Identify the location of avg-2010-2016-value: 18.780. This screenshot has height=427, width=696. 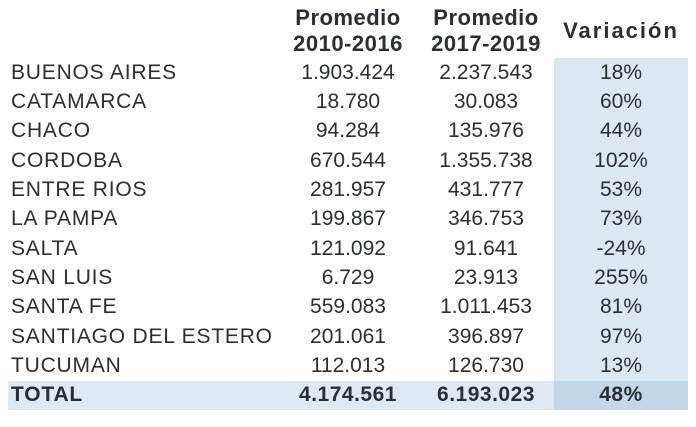
(348, 101).